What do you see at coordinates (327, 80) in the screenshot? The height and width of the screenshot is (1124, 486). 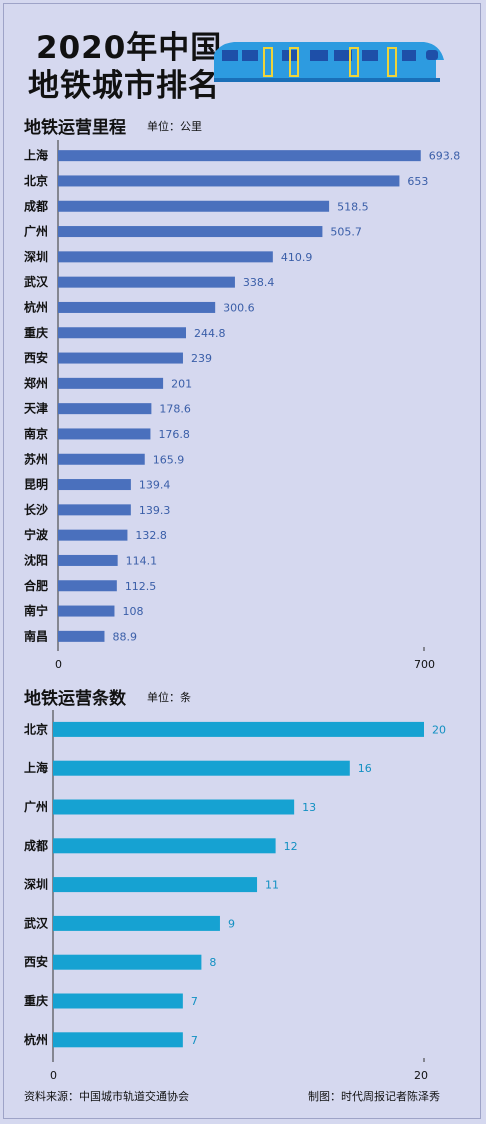 I see `train-base` at bounding box center [327, 80].